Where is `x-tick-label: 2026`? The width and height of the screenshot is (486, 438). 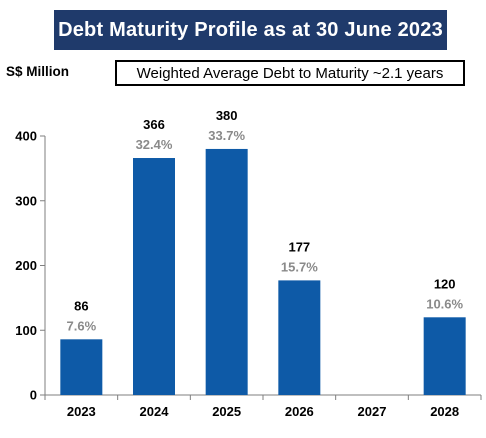 x-tick-label: 2026 is located at coordinates (299, 411).